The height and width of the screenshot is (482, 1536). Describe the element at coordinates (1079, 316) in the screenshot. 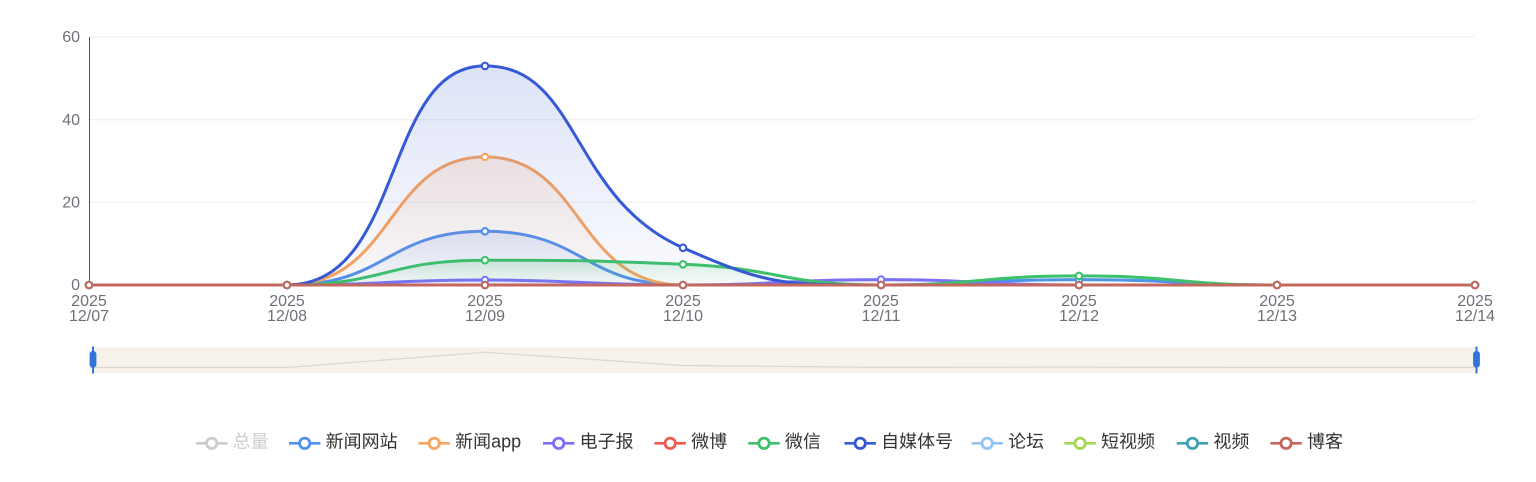

I see `svg-text: 12/12` at that location.